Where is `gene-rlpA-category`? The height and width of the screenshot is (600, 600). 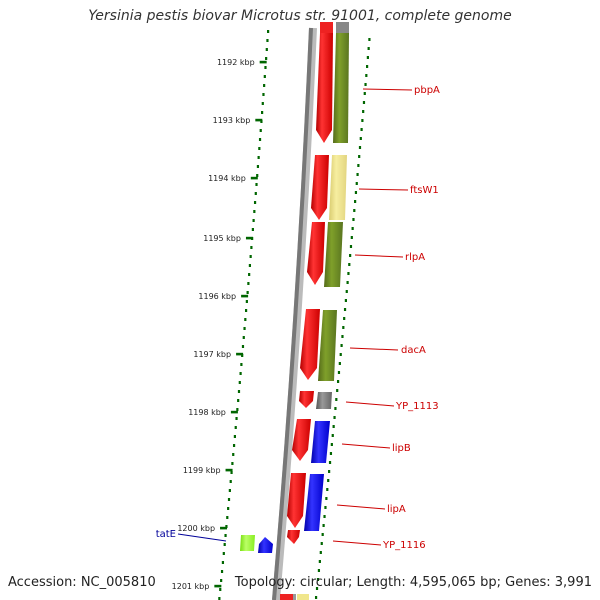
gene-rlpA-category is located at coordinates (333, 254).